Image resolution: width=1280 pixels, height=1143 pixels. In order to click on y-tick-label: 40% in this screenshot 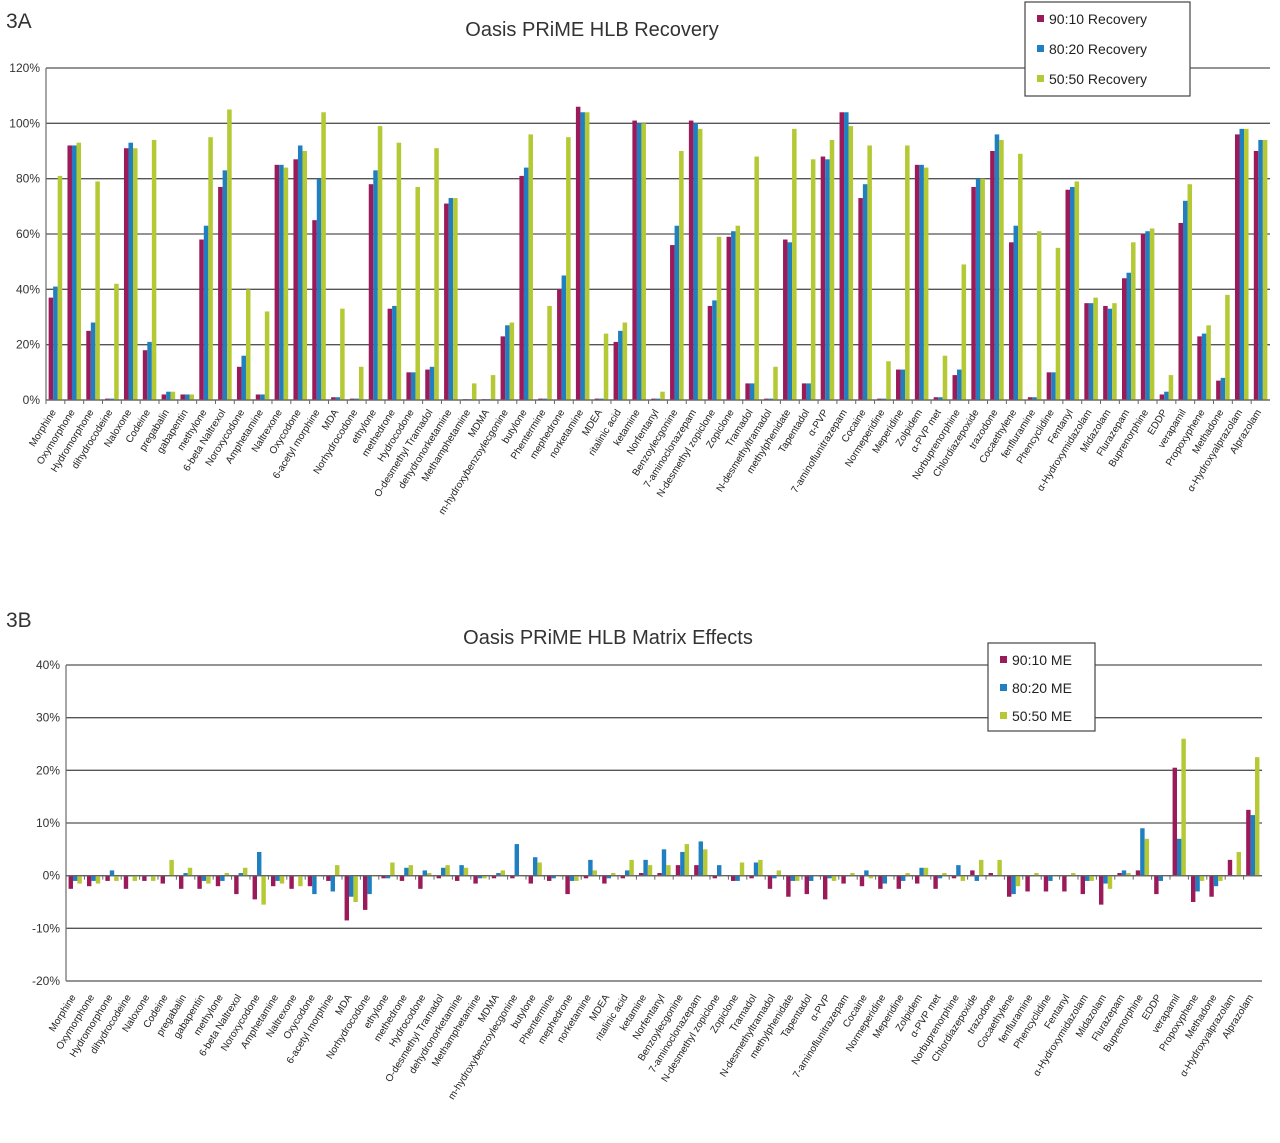, I will do `click(28, 289)`.